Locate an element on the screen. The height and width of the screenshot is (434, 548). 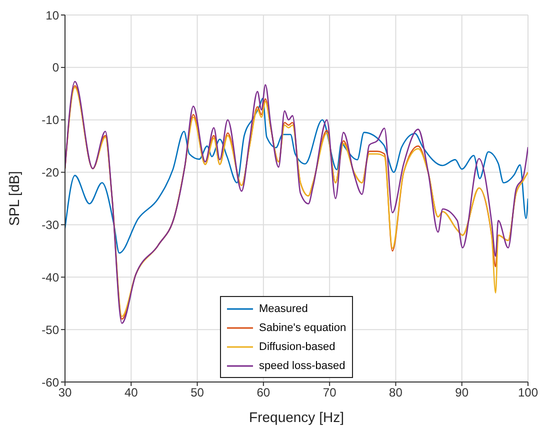
y-tick-label: -60 is located at coordinates (51, 382).